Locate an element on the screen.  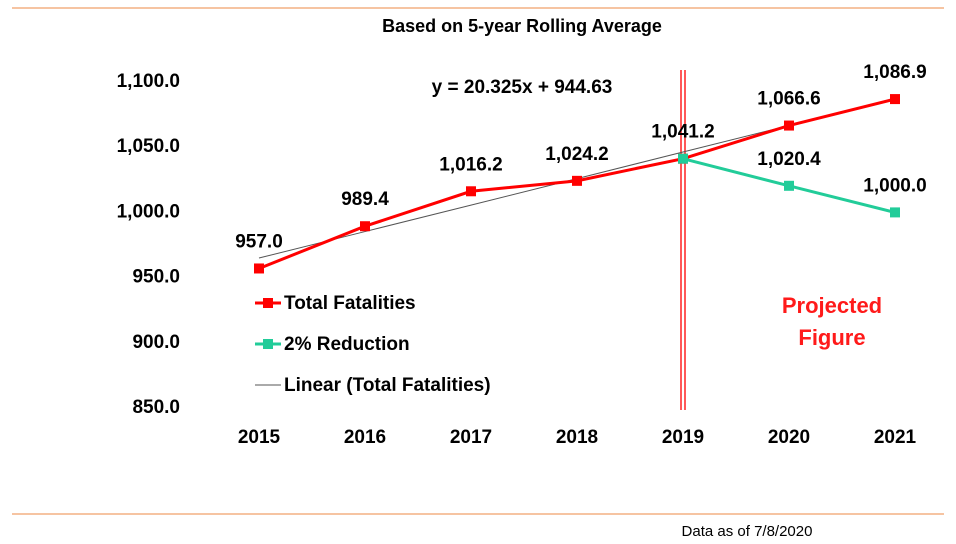
data-label: 1,024.2 is located at coordinates (576, 154).